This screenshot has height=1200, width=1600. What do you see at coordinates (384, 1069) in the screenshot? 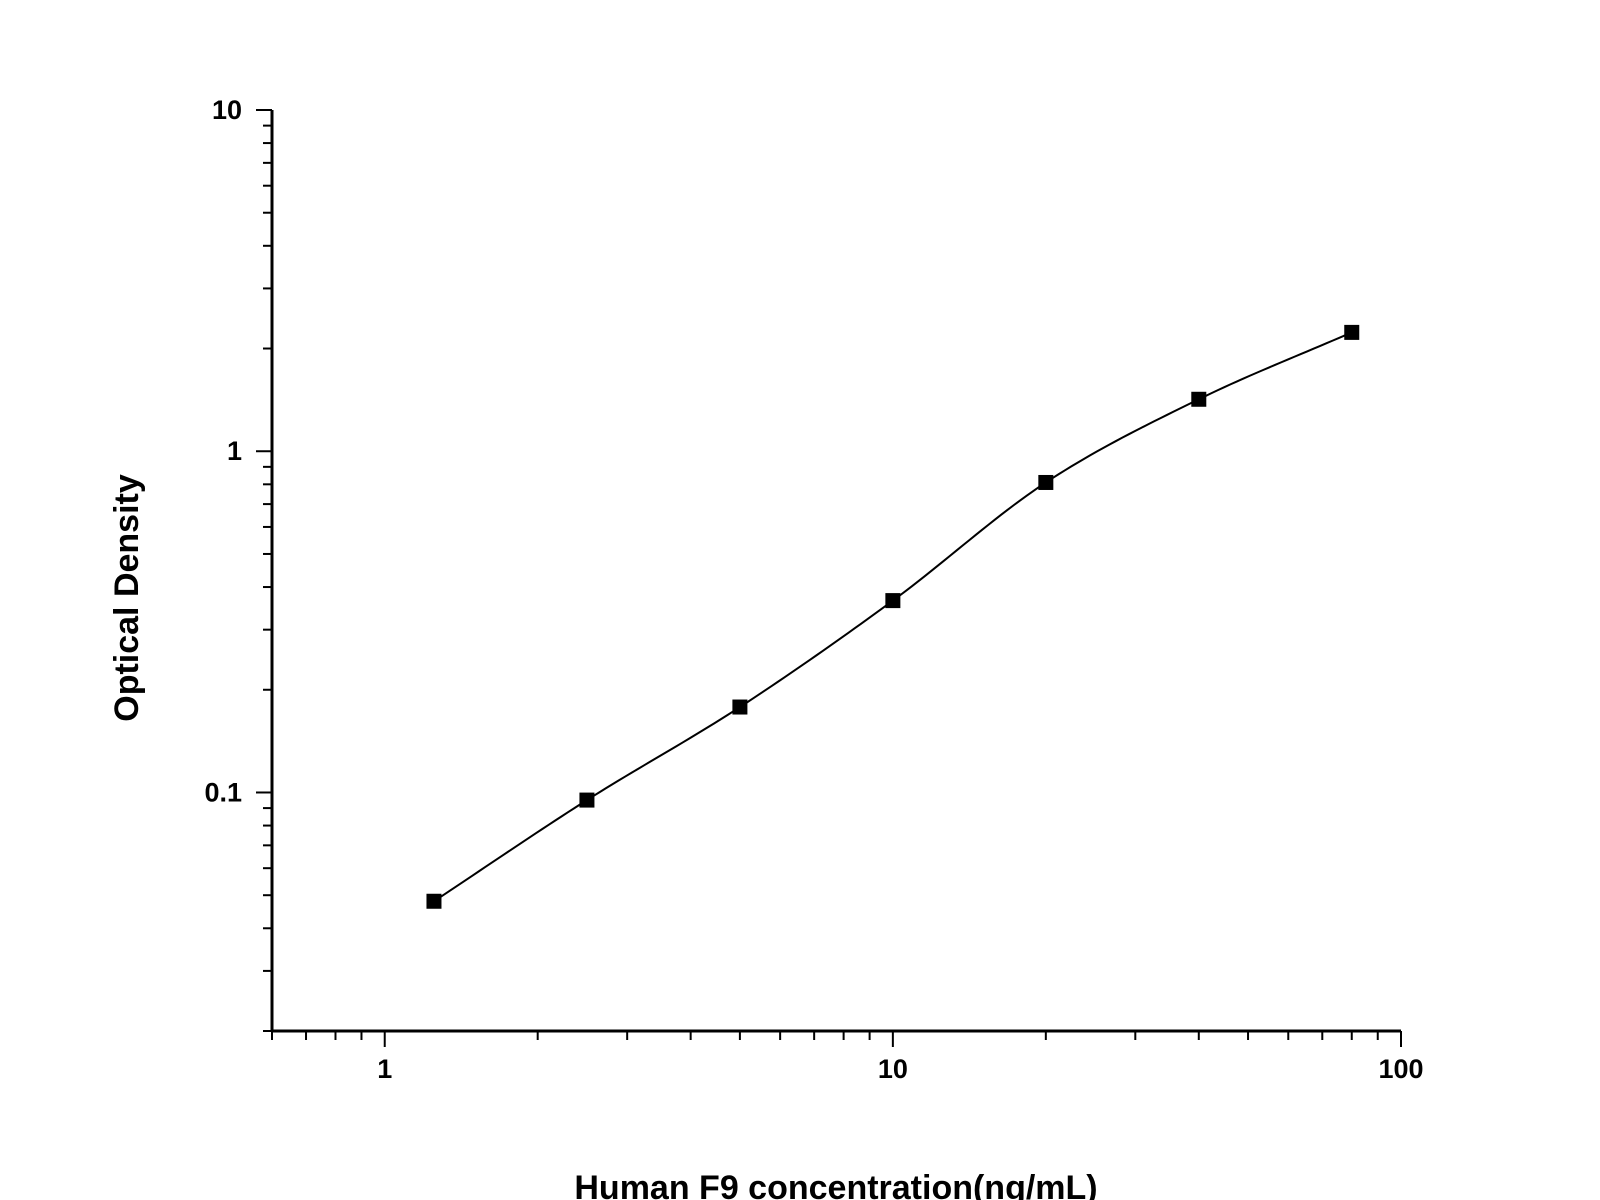
I see `x-tick-label: 1` at bounding box center [384, 1069].